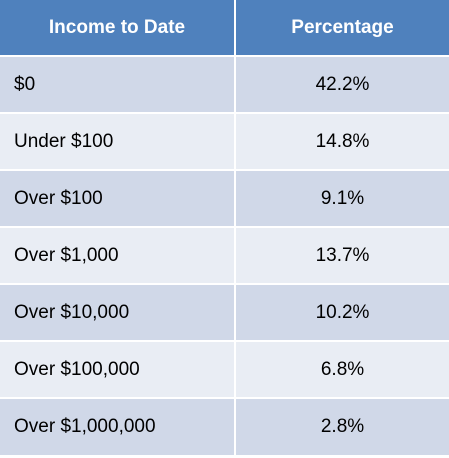 This screenshot has height=458, width=449. I want to click on column-header-income: Income to Date, so click(118, 28).